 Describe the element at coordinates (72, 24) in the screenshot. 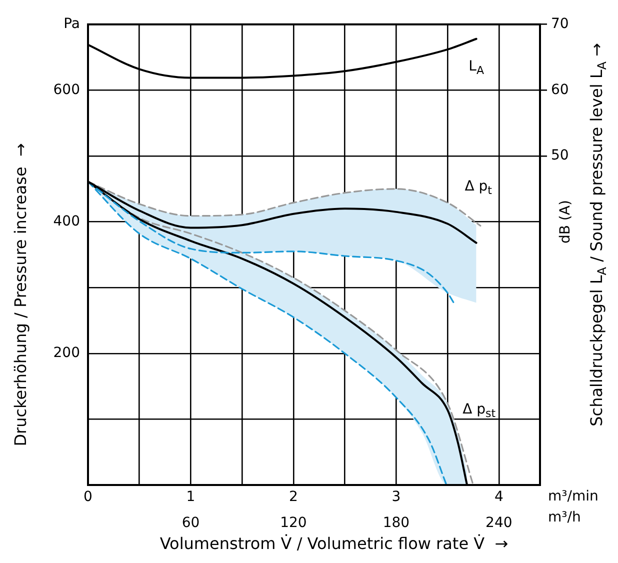

I see `y-tick-label: Pa` at that location.